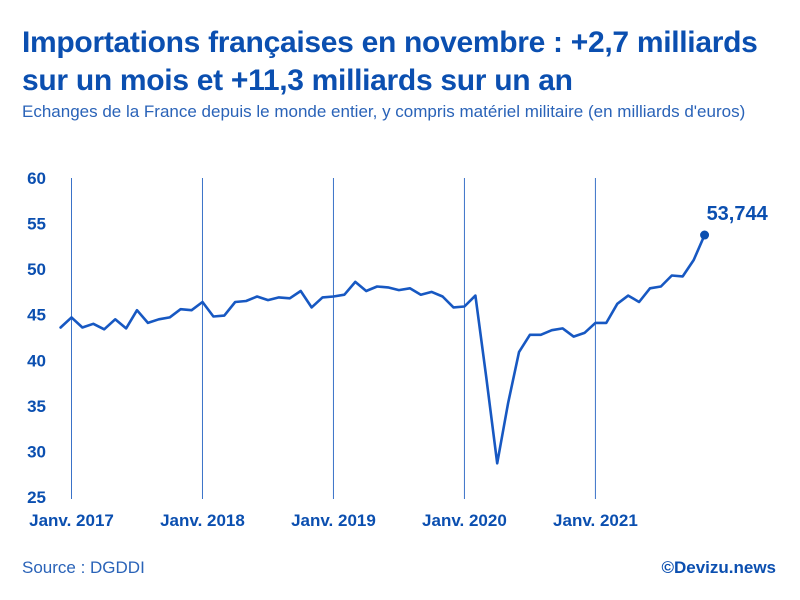 Image resolution: width=800 pixels, height=600 pixels. I want to click on y-tick-label: 60, so click(36, 178).